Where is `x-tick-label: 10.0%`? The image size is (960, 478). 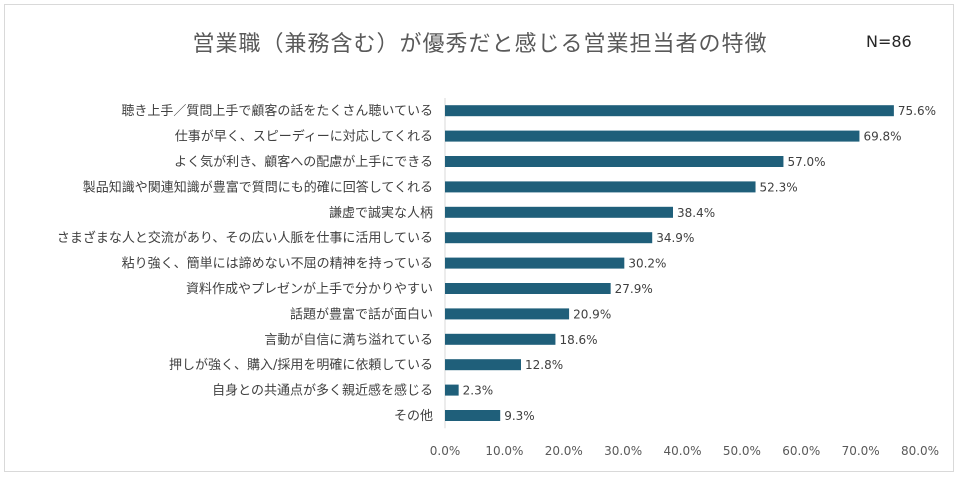 x-tick-label: 10.0% is located at coordinates (504, 451).